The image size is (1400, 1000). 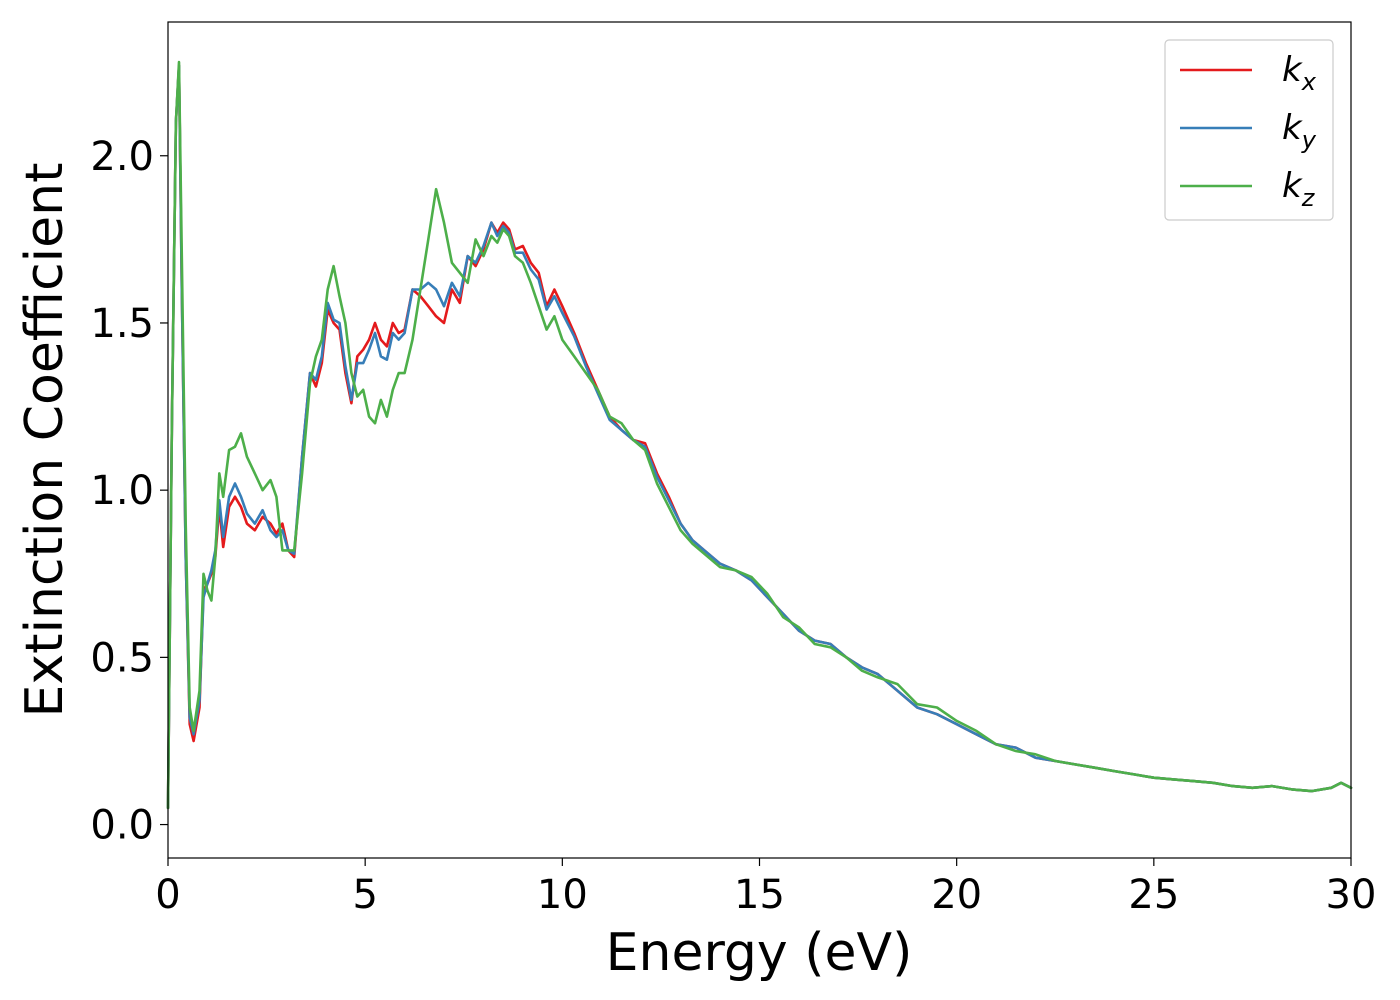 What do you see at coordinates (1309, 82) in the screenshot?
I see `legend-label-sub: x` at bounding box center [1309, 82].